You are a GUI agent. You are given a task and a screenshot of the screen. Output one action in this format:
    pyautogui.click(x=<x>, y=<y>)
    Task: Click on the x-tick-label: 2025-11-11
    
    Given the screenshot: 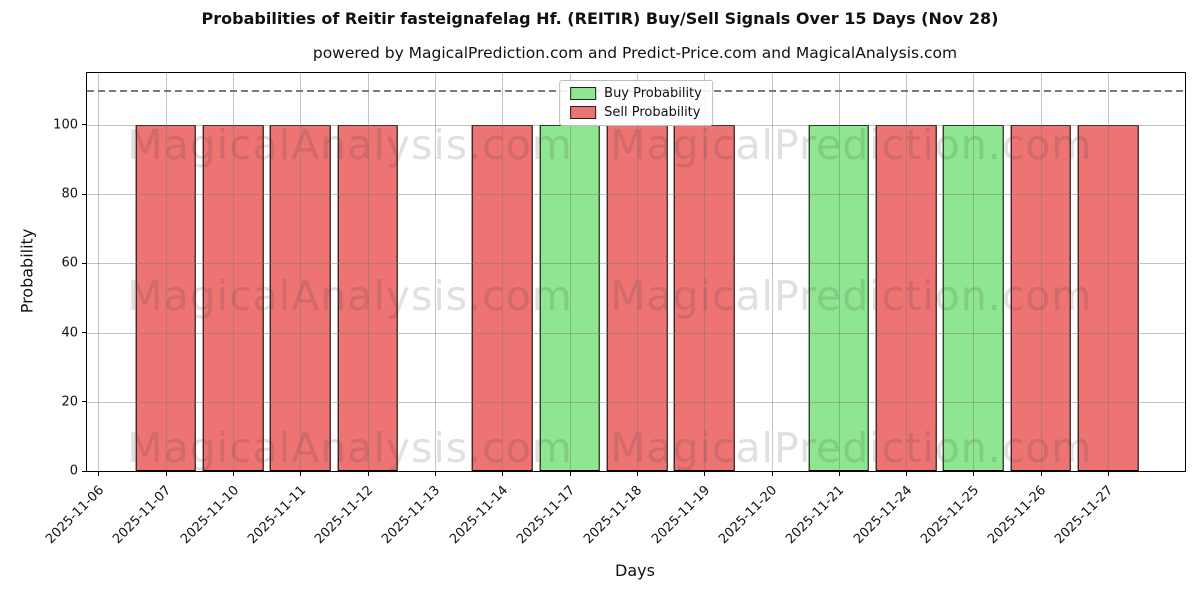 What is the action you would take?
    pyautogui.click(x=276, y=515)
    